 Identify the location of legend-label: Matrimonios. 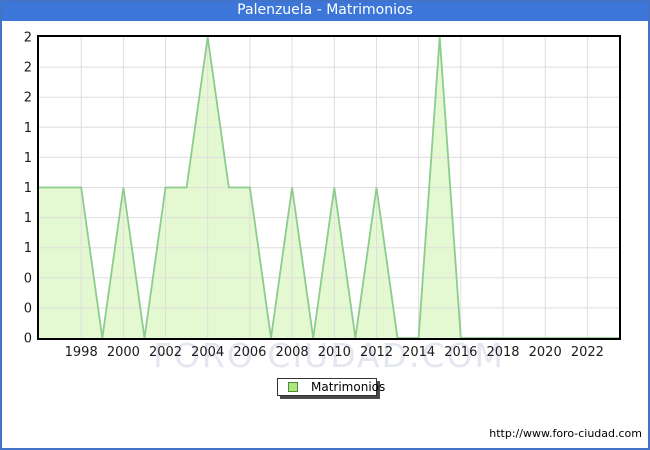
(348, 387).